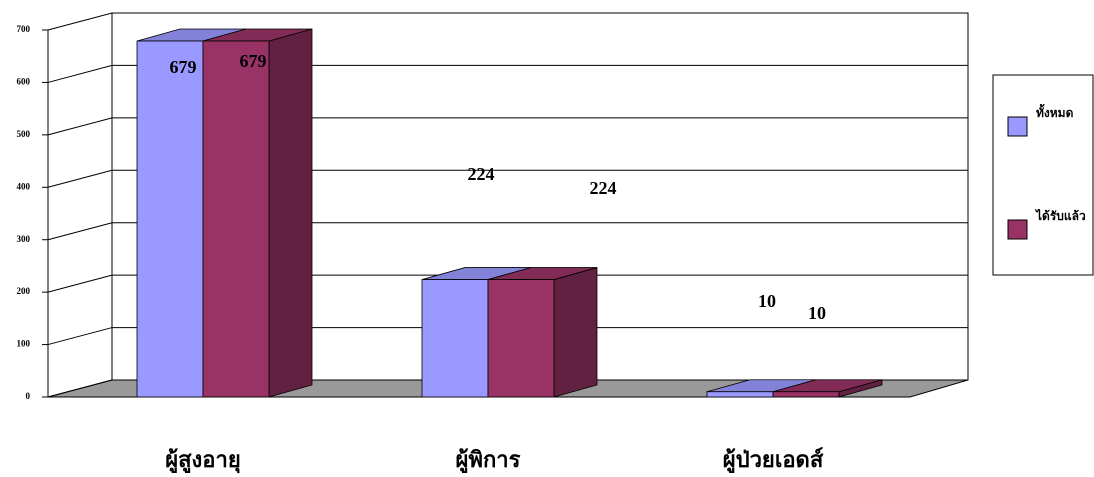 This screenshot has height=477, width=1094. Describe the element at coordinates (1055, 111) in the screenshot. I see `legend-label: ทั้งหมด` at that location.